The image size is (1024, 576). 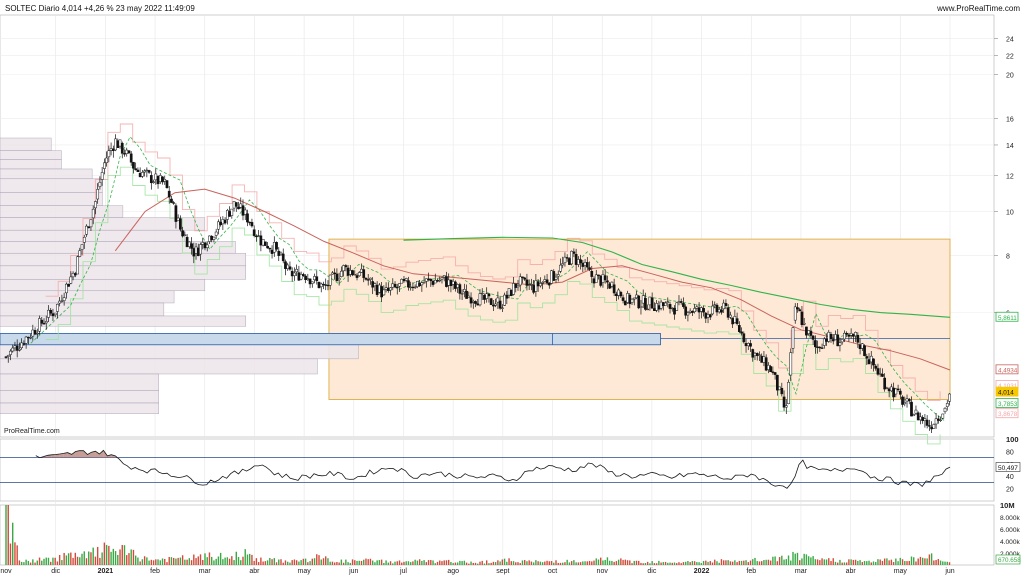 What do you see at coordinates (1008, 370) in the screenshot?
I see `price-label-text: 4,4934` at bounding box center [1008, 370].